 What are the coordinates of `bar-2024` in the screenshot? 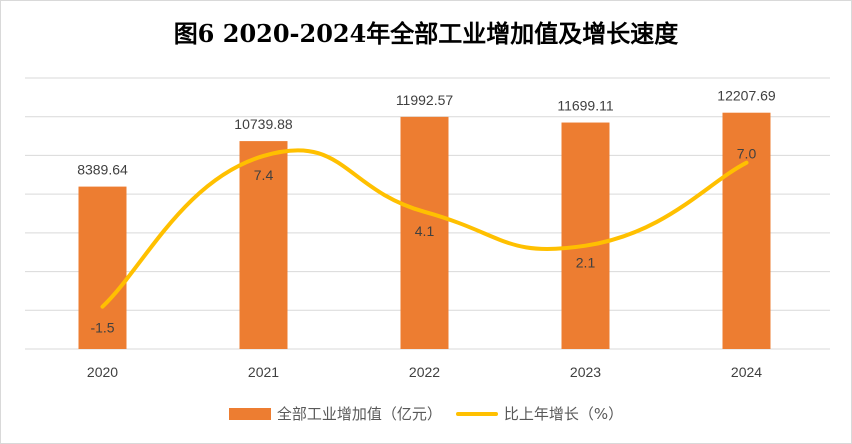 It's located at (746, 230).